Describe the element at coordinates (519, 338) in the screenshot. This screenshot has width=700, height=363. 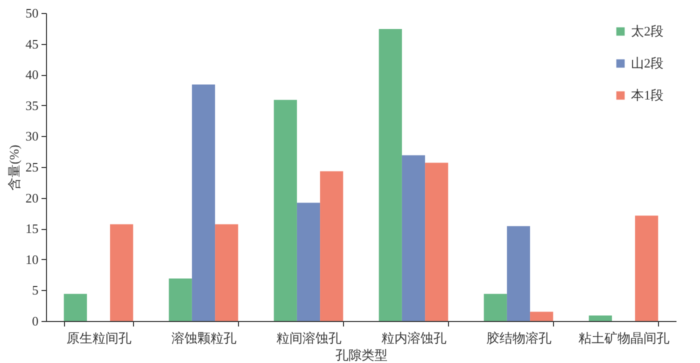
I see `x-tick-label: 胶结物溶孔` at that location.